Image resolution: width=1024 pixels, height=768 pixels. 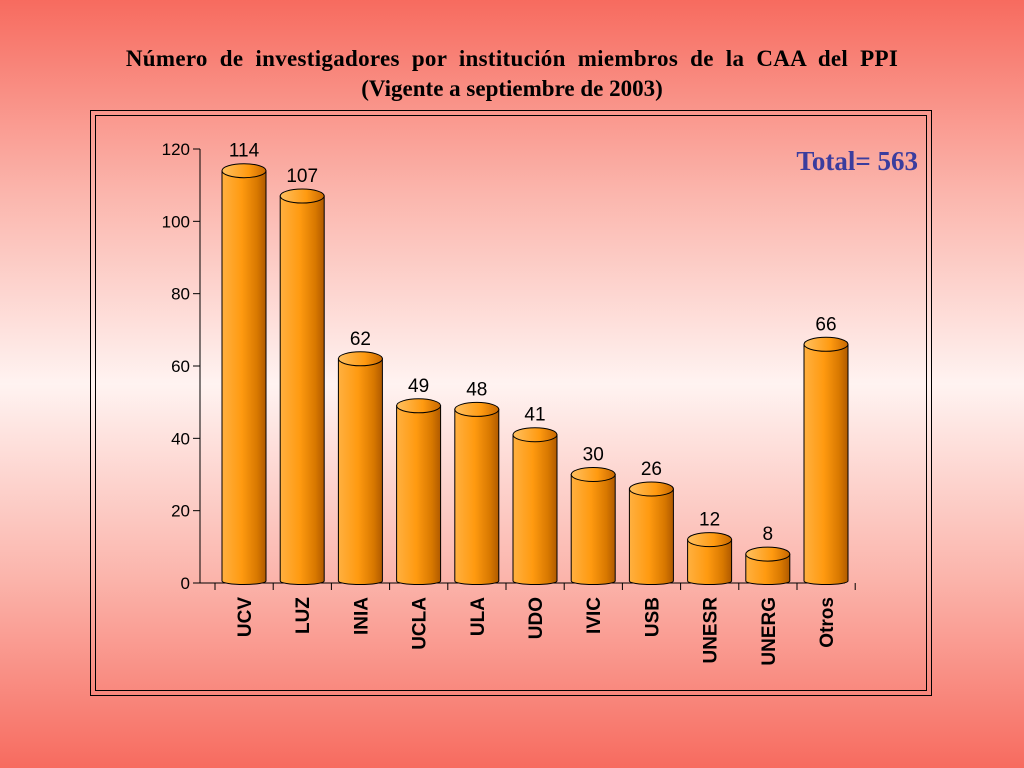 What do you see at coordinates (180, 366) in the screenshot?
I see `y-tick-label: 60` at bounding box center [180, 366].